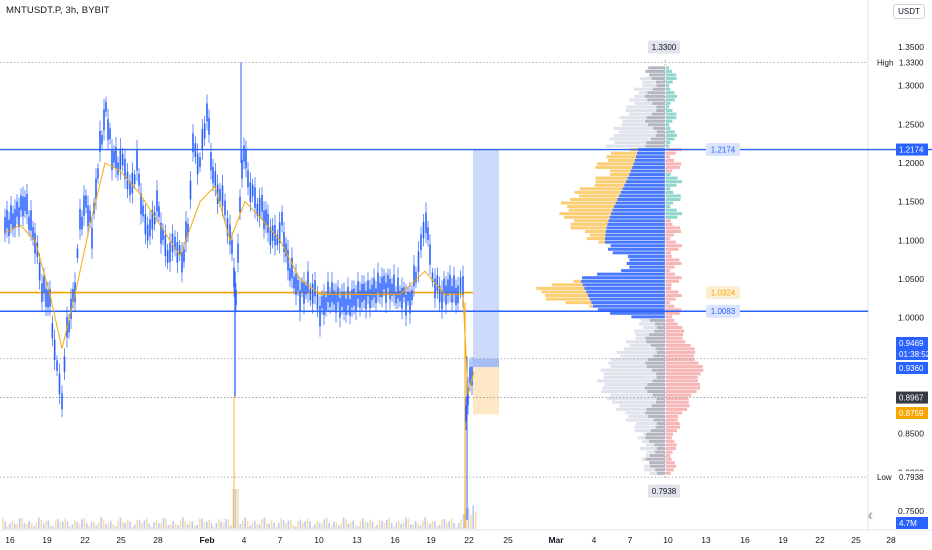  Describe the element at coordinates (585, 214) in the screenshot. I see `profile-row-sell` at that location.